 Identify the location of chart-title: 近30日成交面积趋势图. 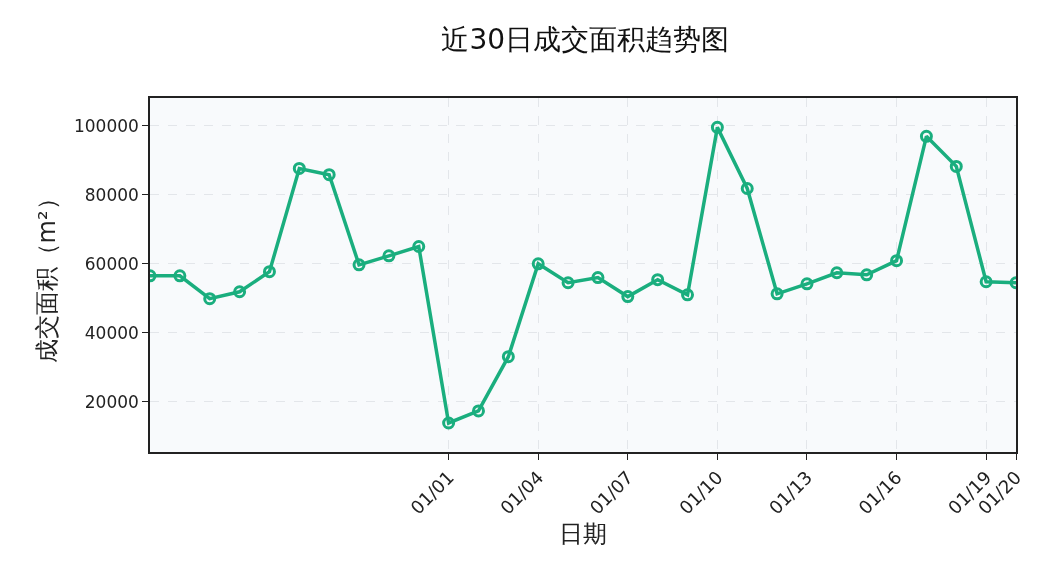
(585, 39).